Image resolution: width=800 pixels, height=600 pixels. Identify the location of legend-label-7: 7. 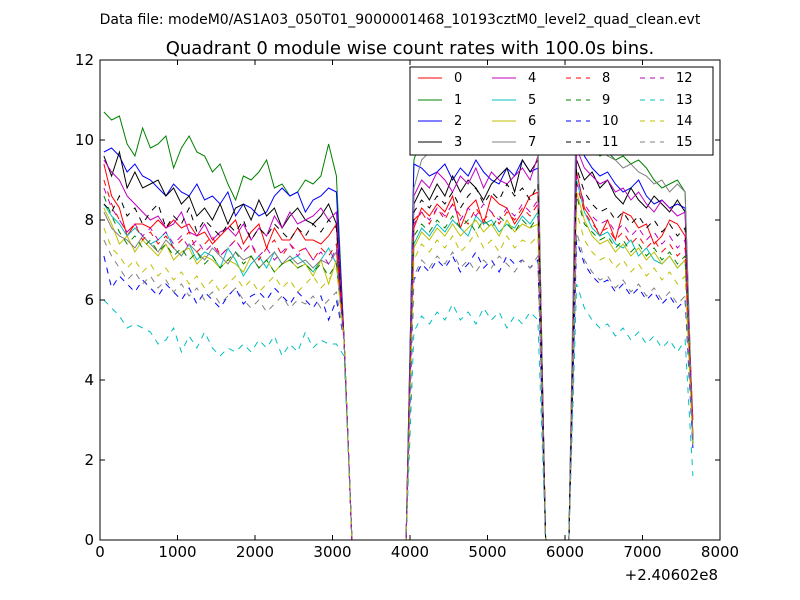
(532, 142).